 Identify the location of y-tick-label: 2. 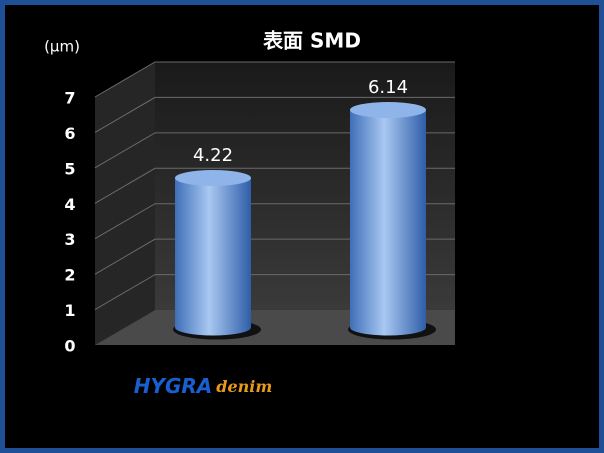
(69, 275).